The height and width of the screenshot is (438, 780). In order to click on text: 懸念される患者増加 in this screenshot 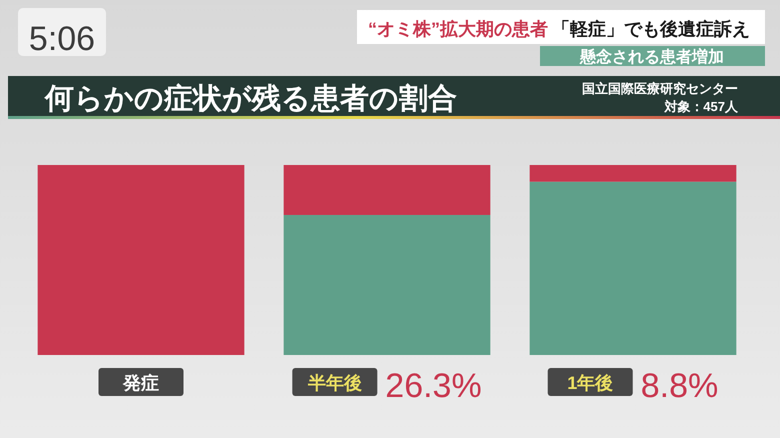, I will do `click(651, 56)`.